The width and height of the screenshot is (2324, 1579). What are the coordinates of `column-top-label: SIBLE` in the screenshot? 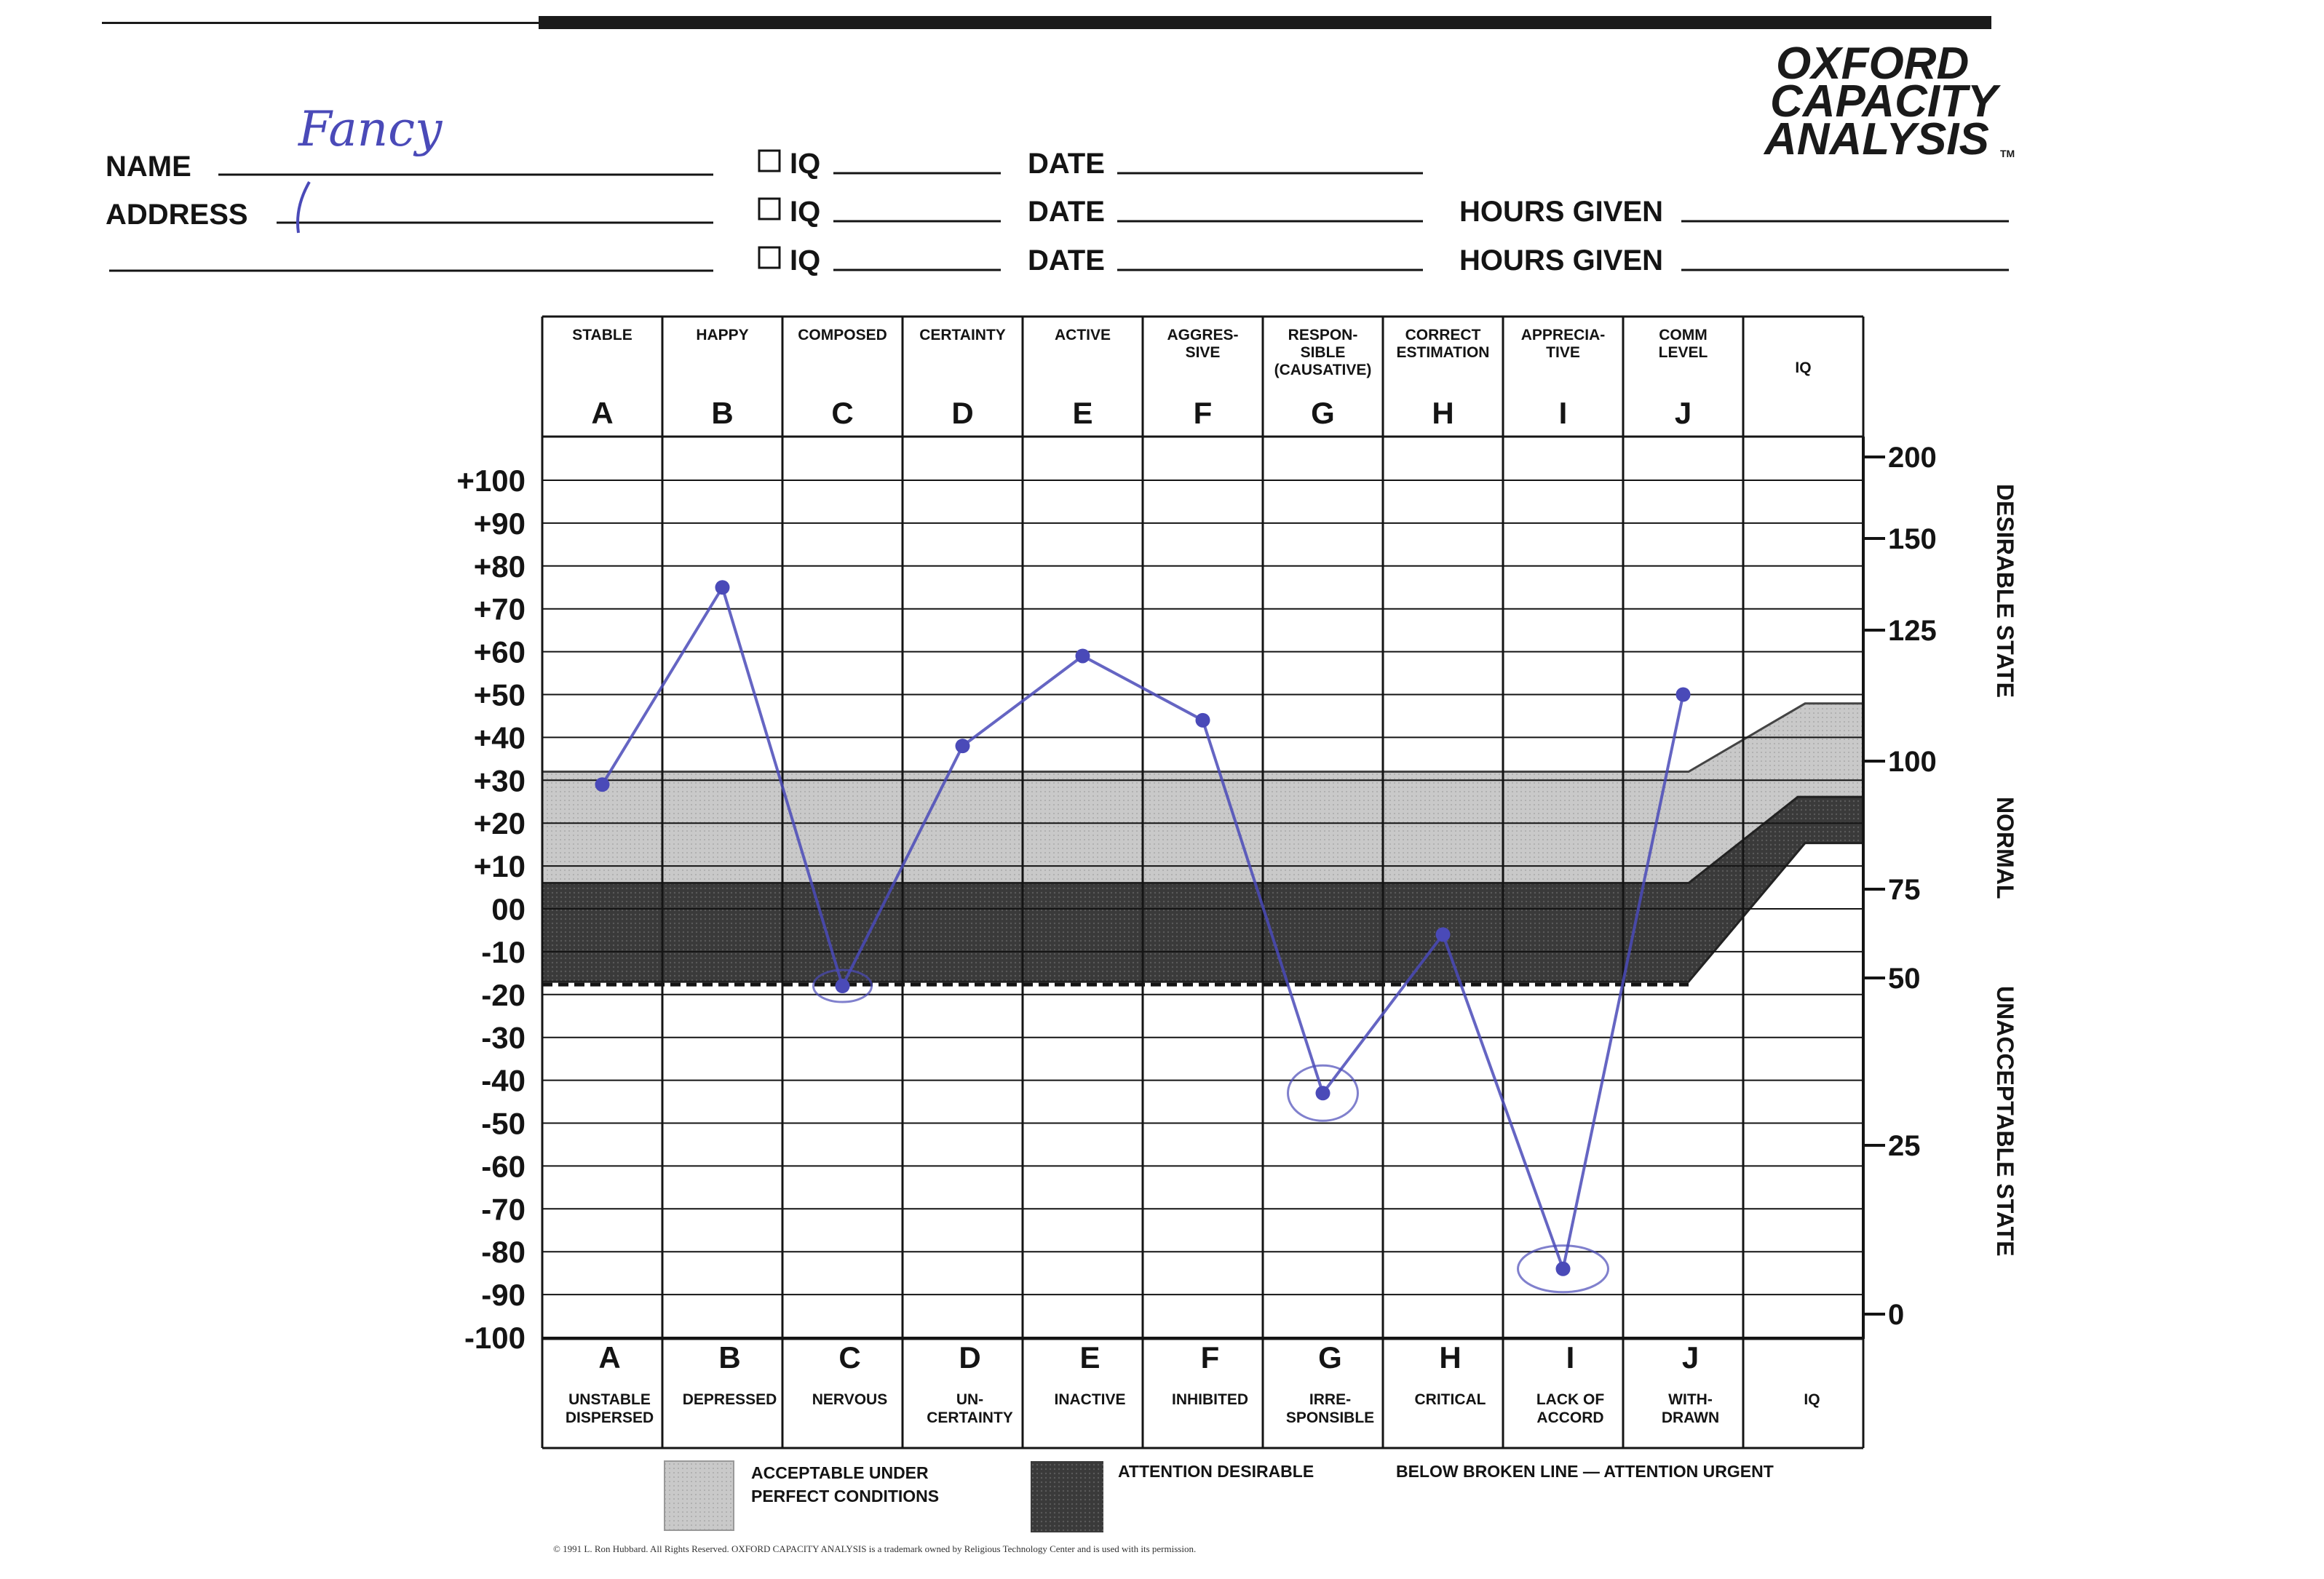 It's located at (1323, 352).